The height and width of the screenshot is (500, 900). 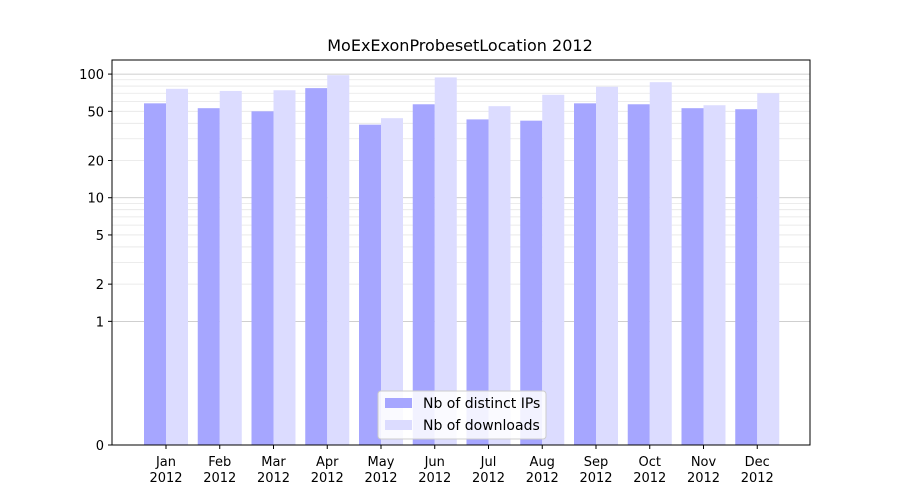 I want to click on y-tick-label: 1, so click(x=100, y=322).